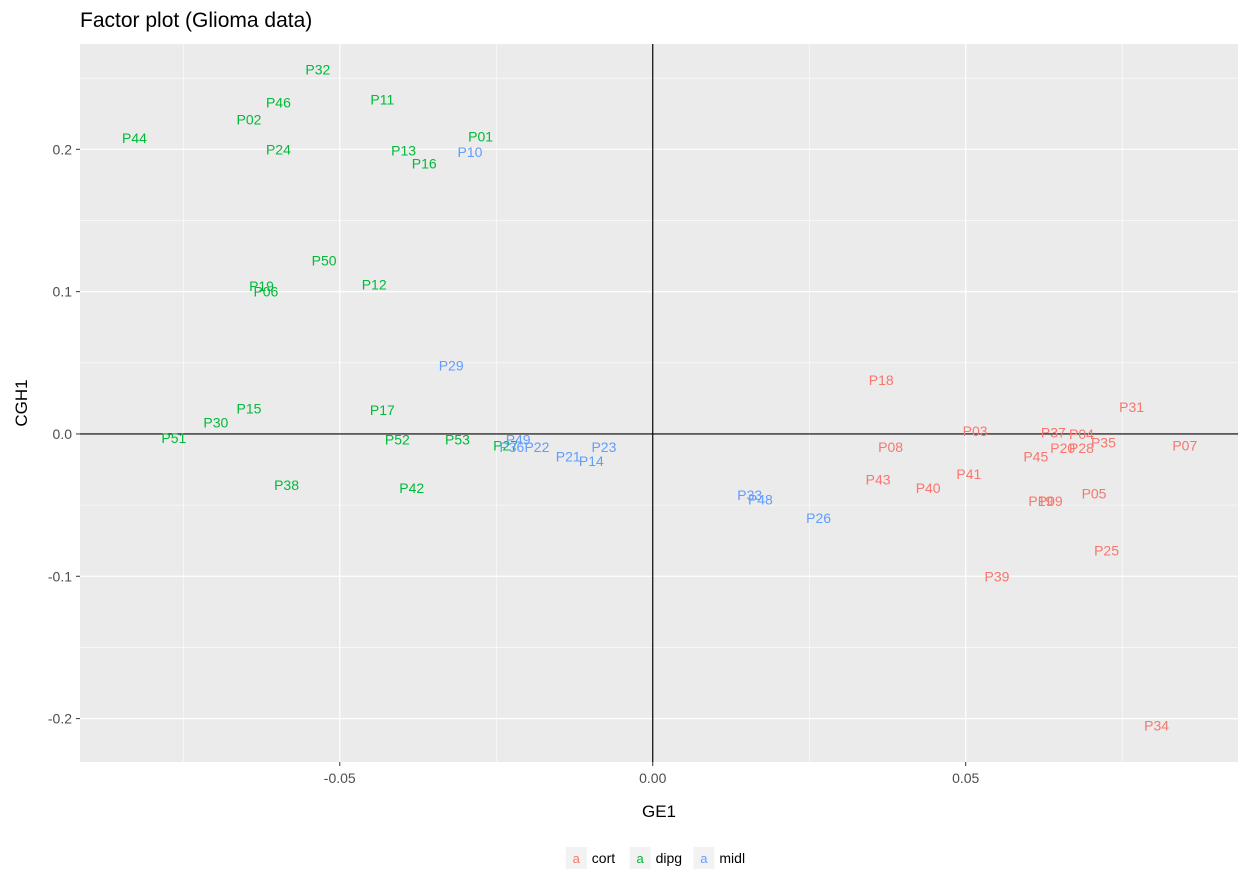  Describe the element at coordinates (1035, 457) in the screenshot. I see `point-label-cort: P45` at that location.